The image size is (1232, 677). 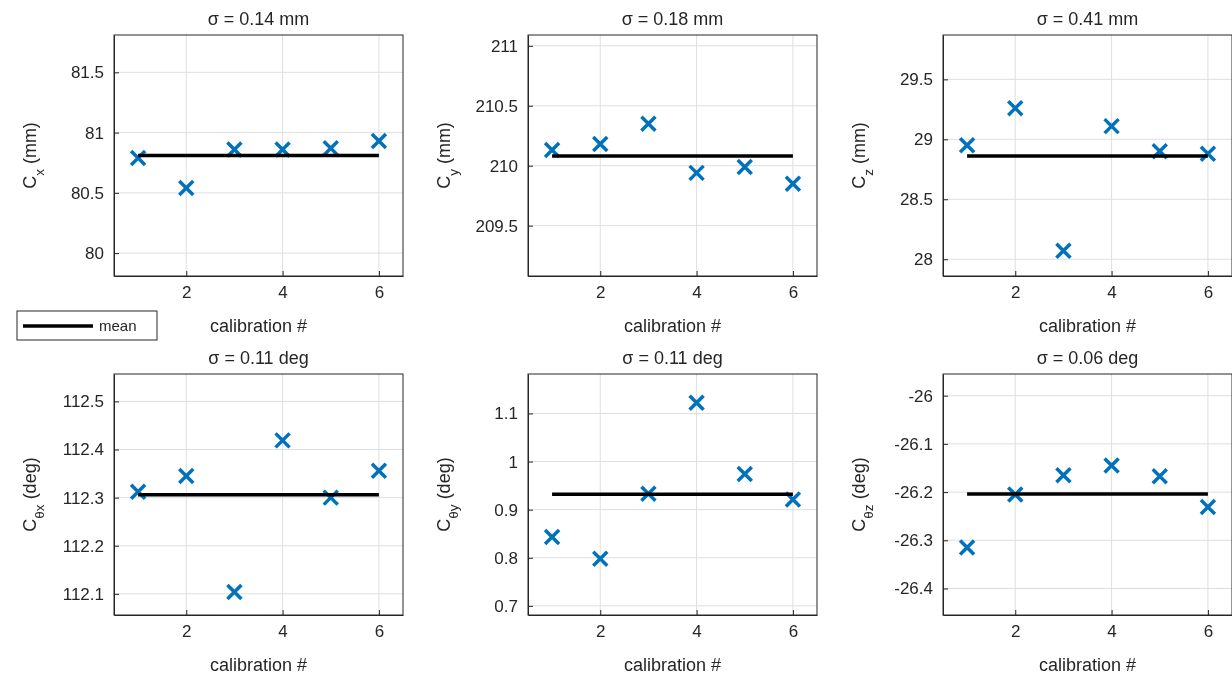 What do you see at coordinates (506, 414) in the screenshot?
I see `y-tick-label: 1.1` at bounding box center [506, 414].